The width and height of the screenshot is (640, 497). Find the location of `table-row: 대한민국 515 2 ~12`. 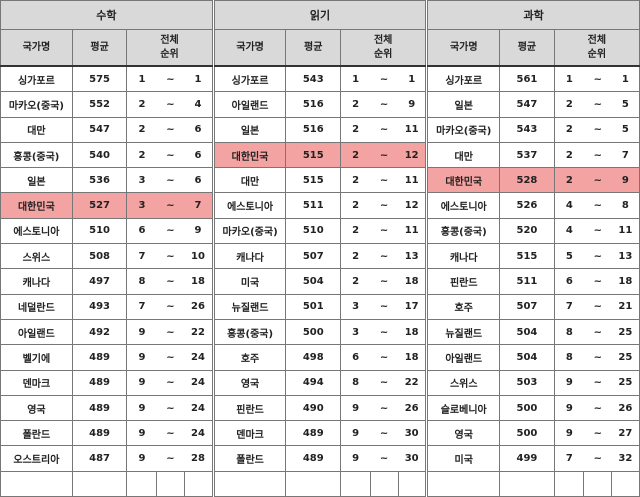

table-row: 대한민국 515 2 ~12 is located at coordinates (320, 155).